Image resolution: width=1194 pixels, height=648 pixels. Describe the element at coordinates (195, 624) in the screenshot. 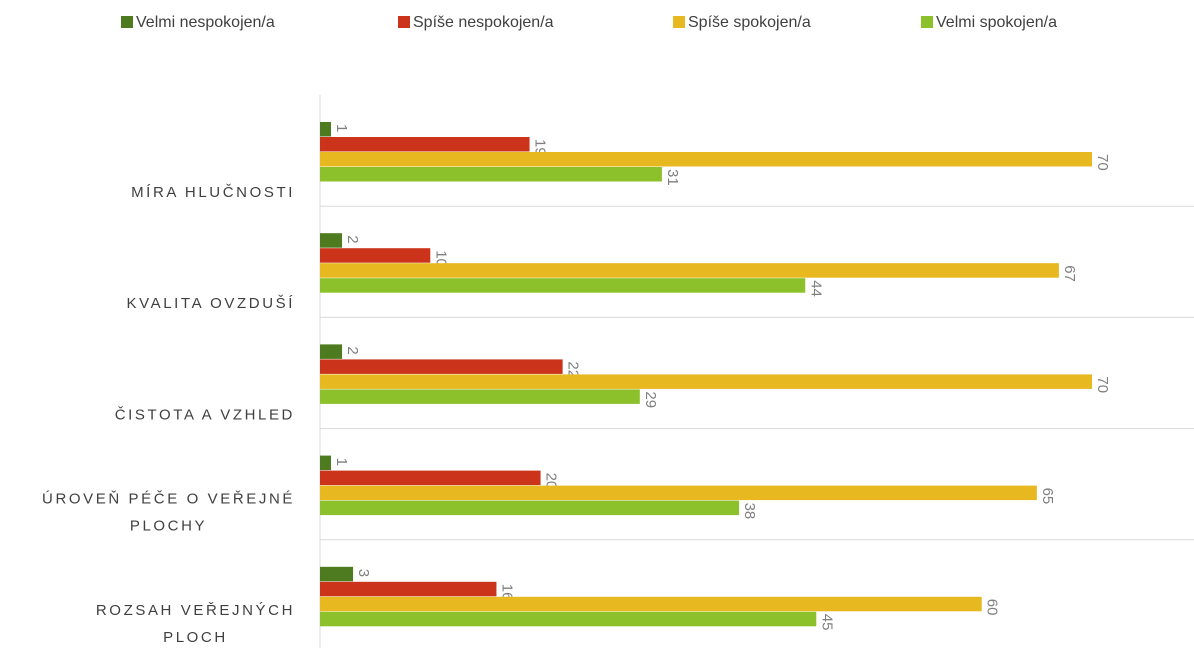

I see `category-label: ROZSAH VEŘEJNÝCH PLOCH` at that location.